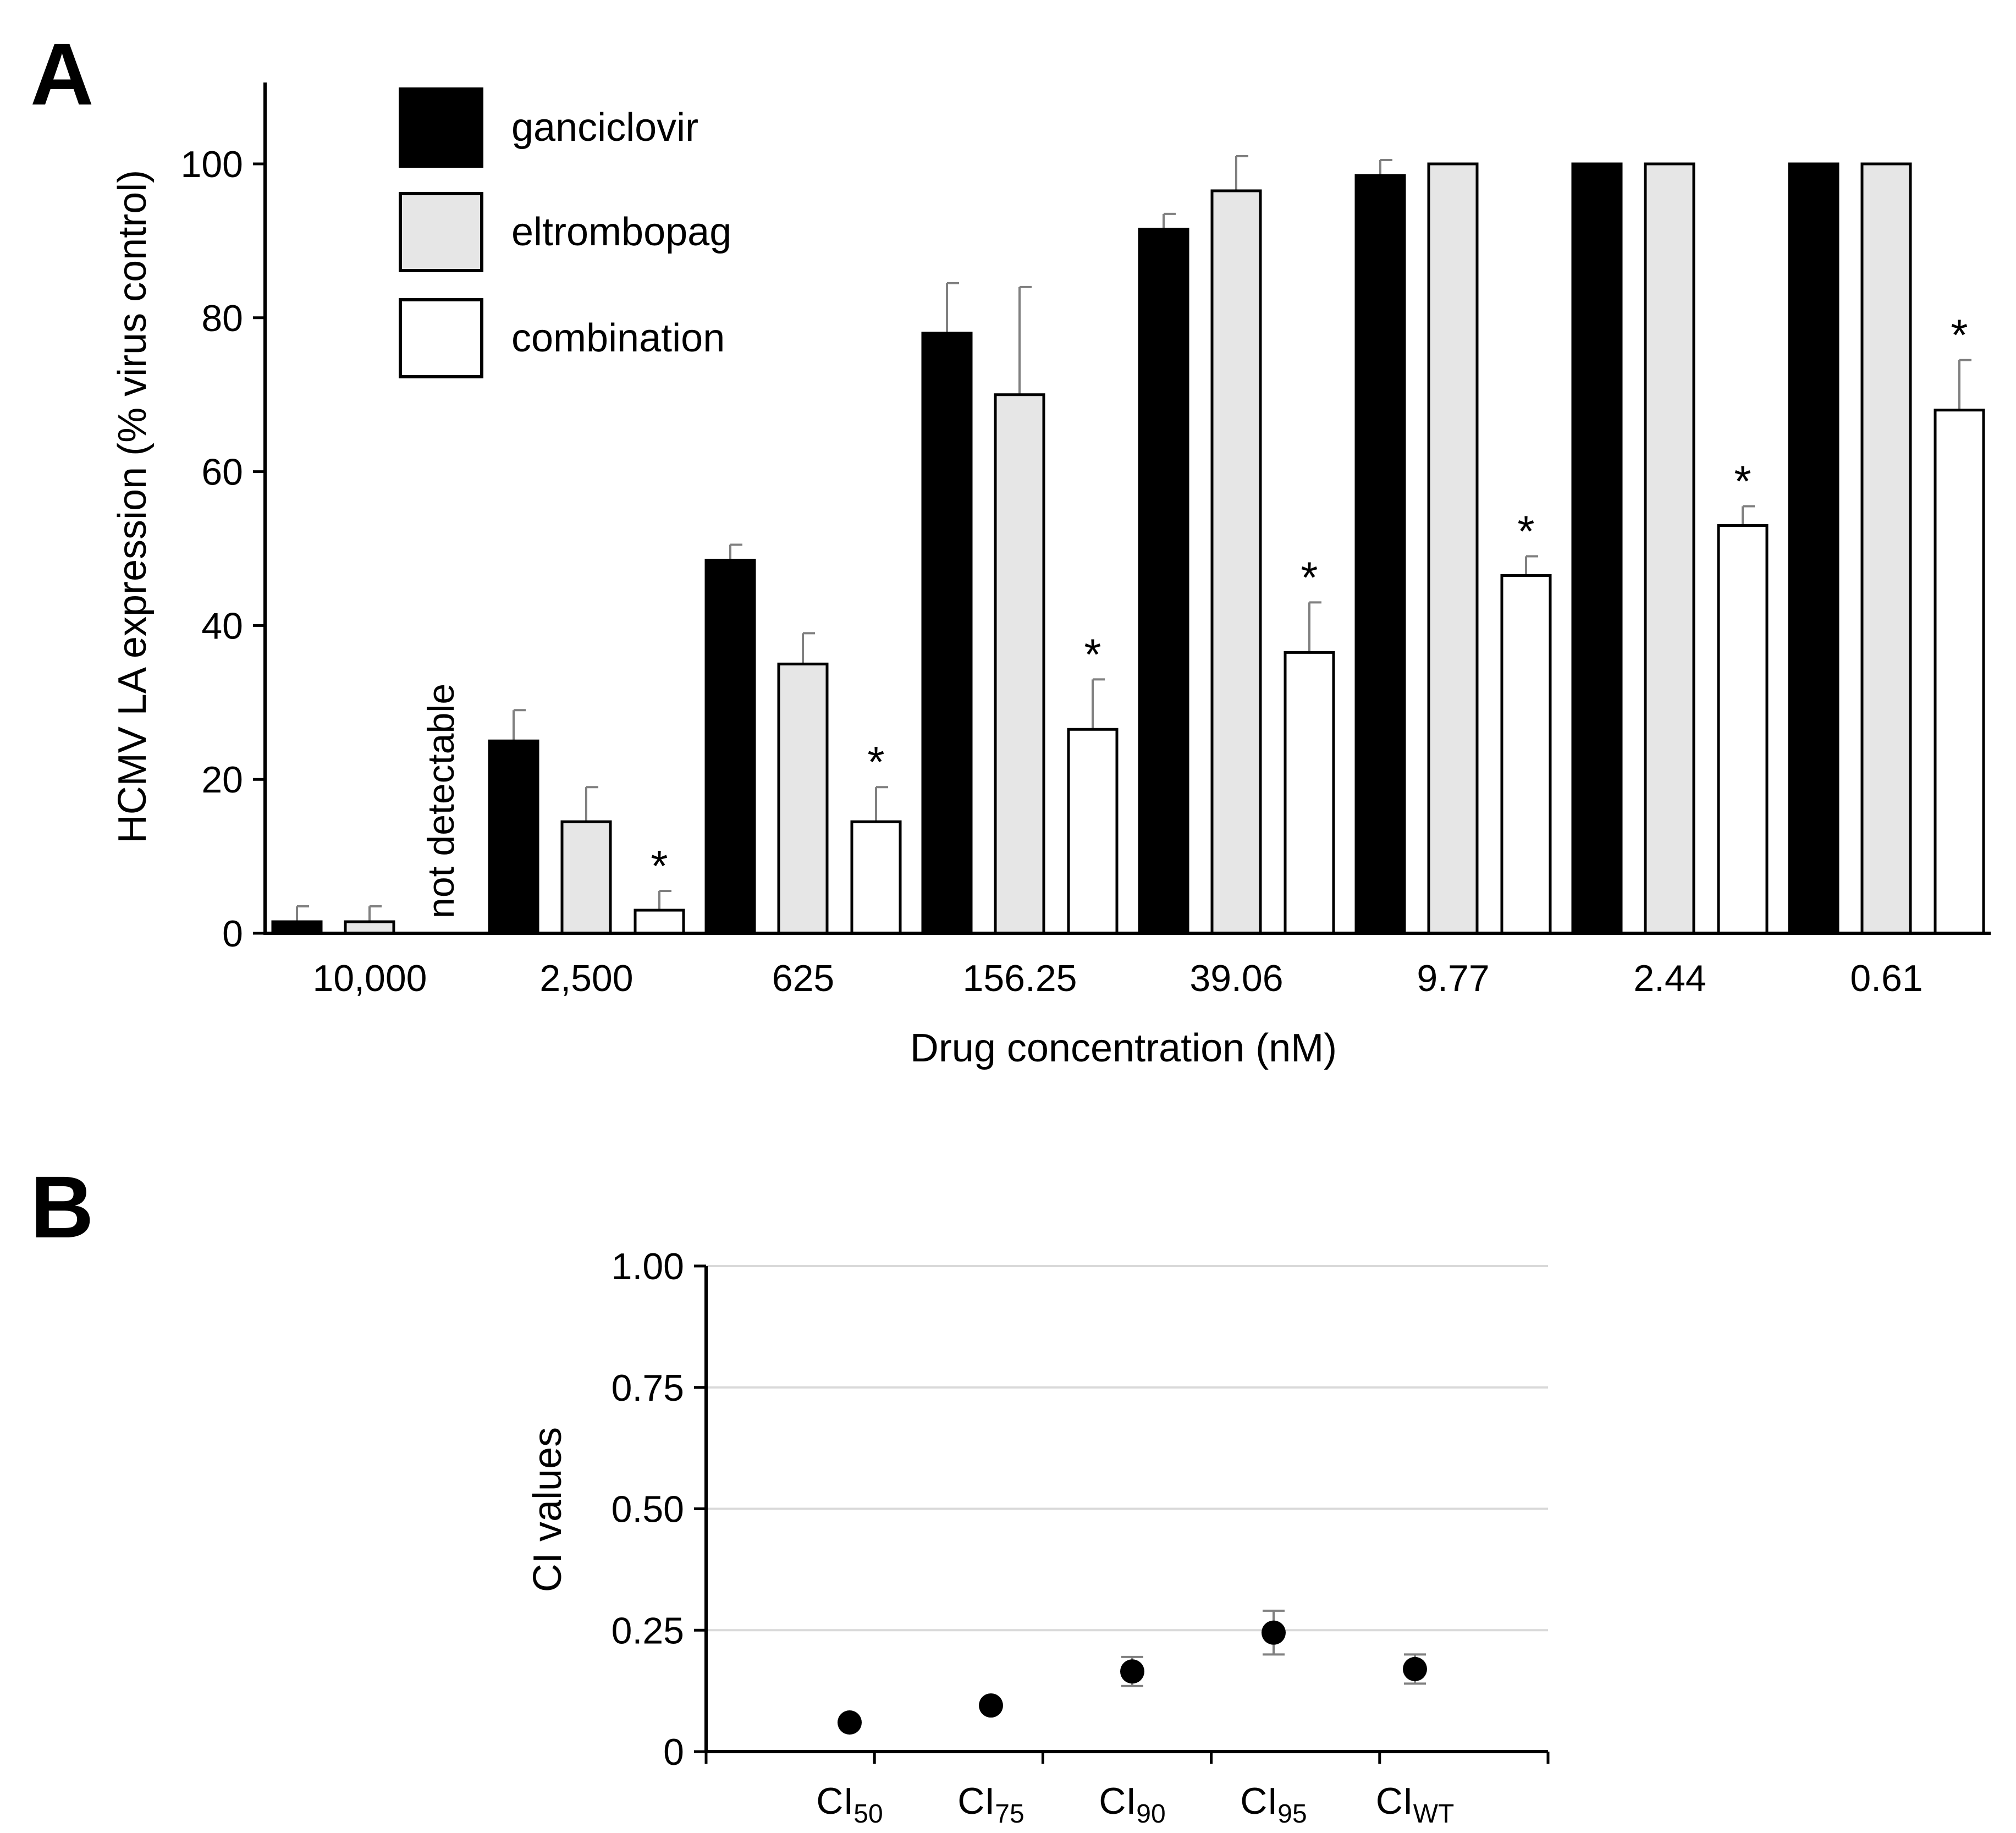  What do you see at coordinates (62, 74) in the screenshot?
I see `panel-a-letter: A` at bounding box center [62, 74].